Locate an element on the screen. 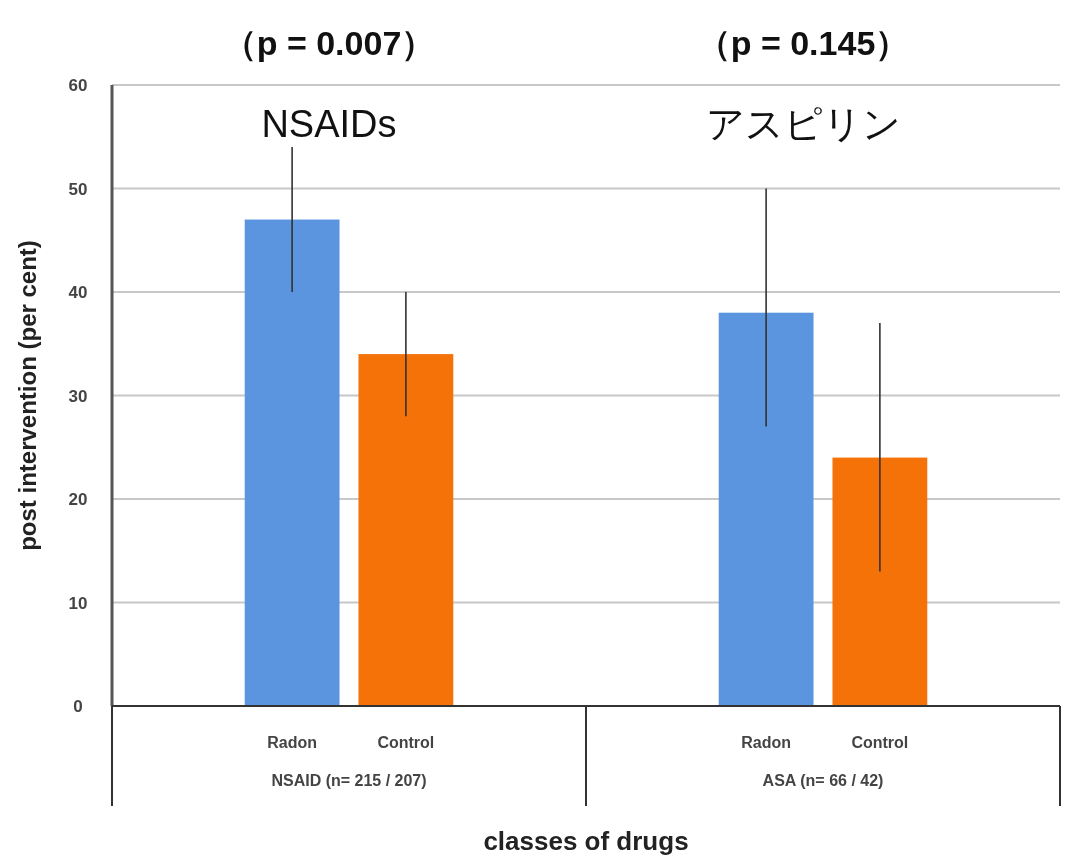 The height and width of the screenshot is (865, 1076). text: （p = 0.145） is located at coordinates (803, 43).